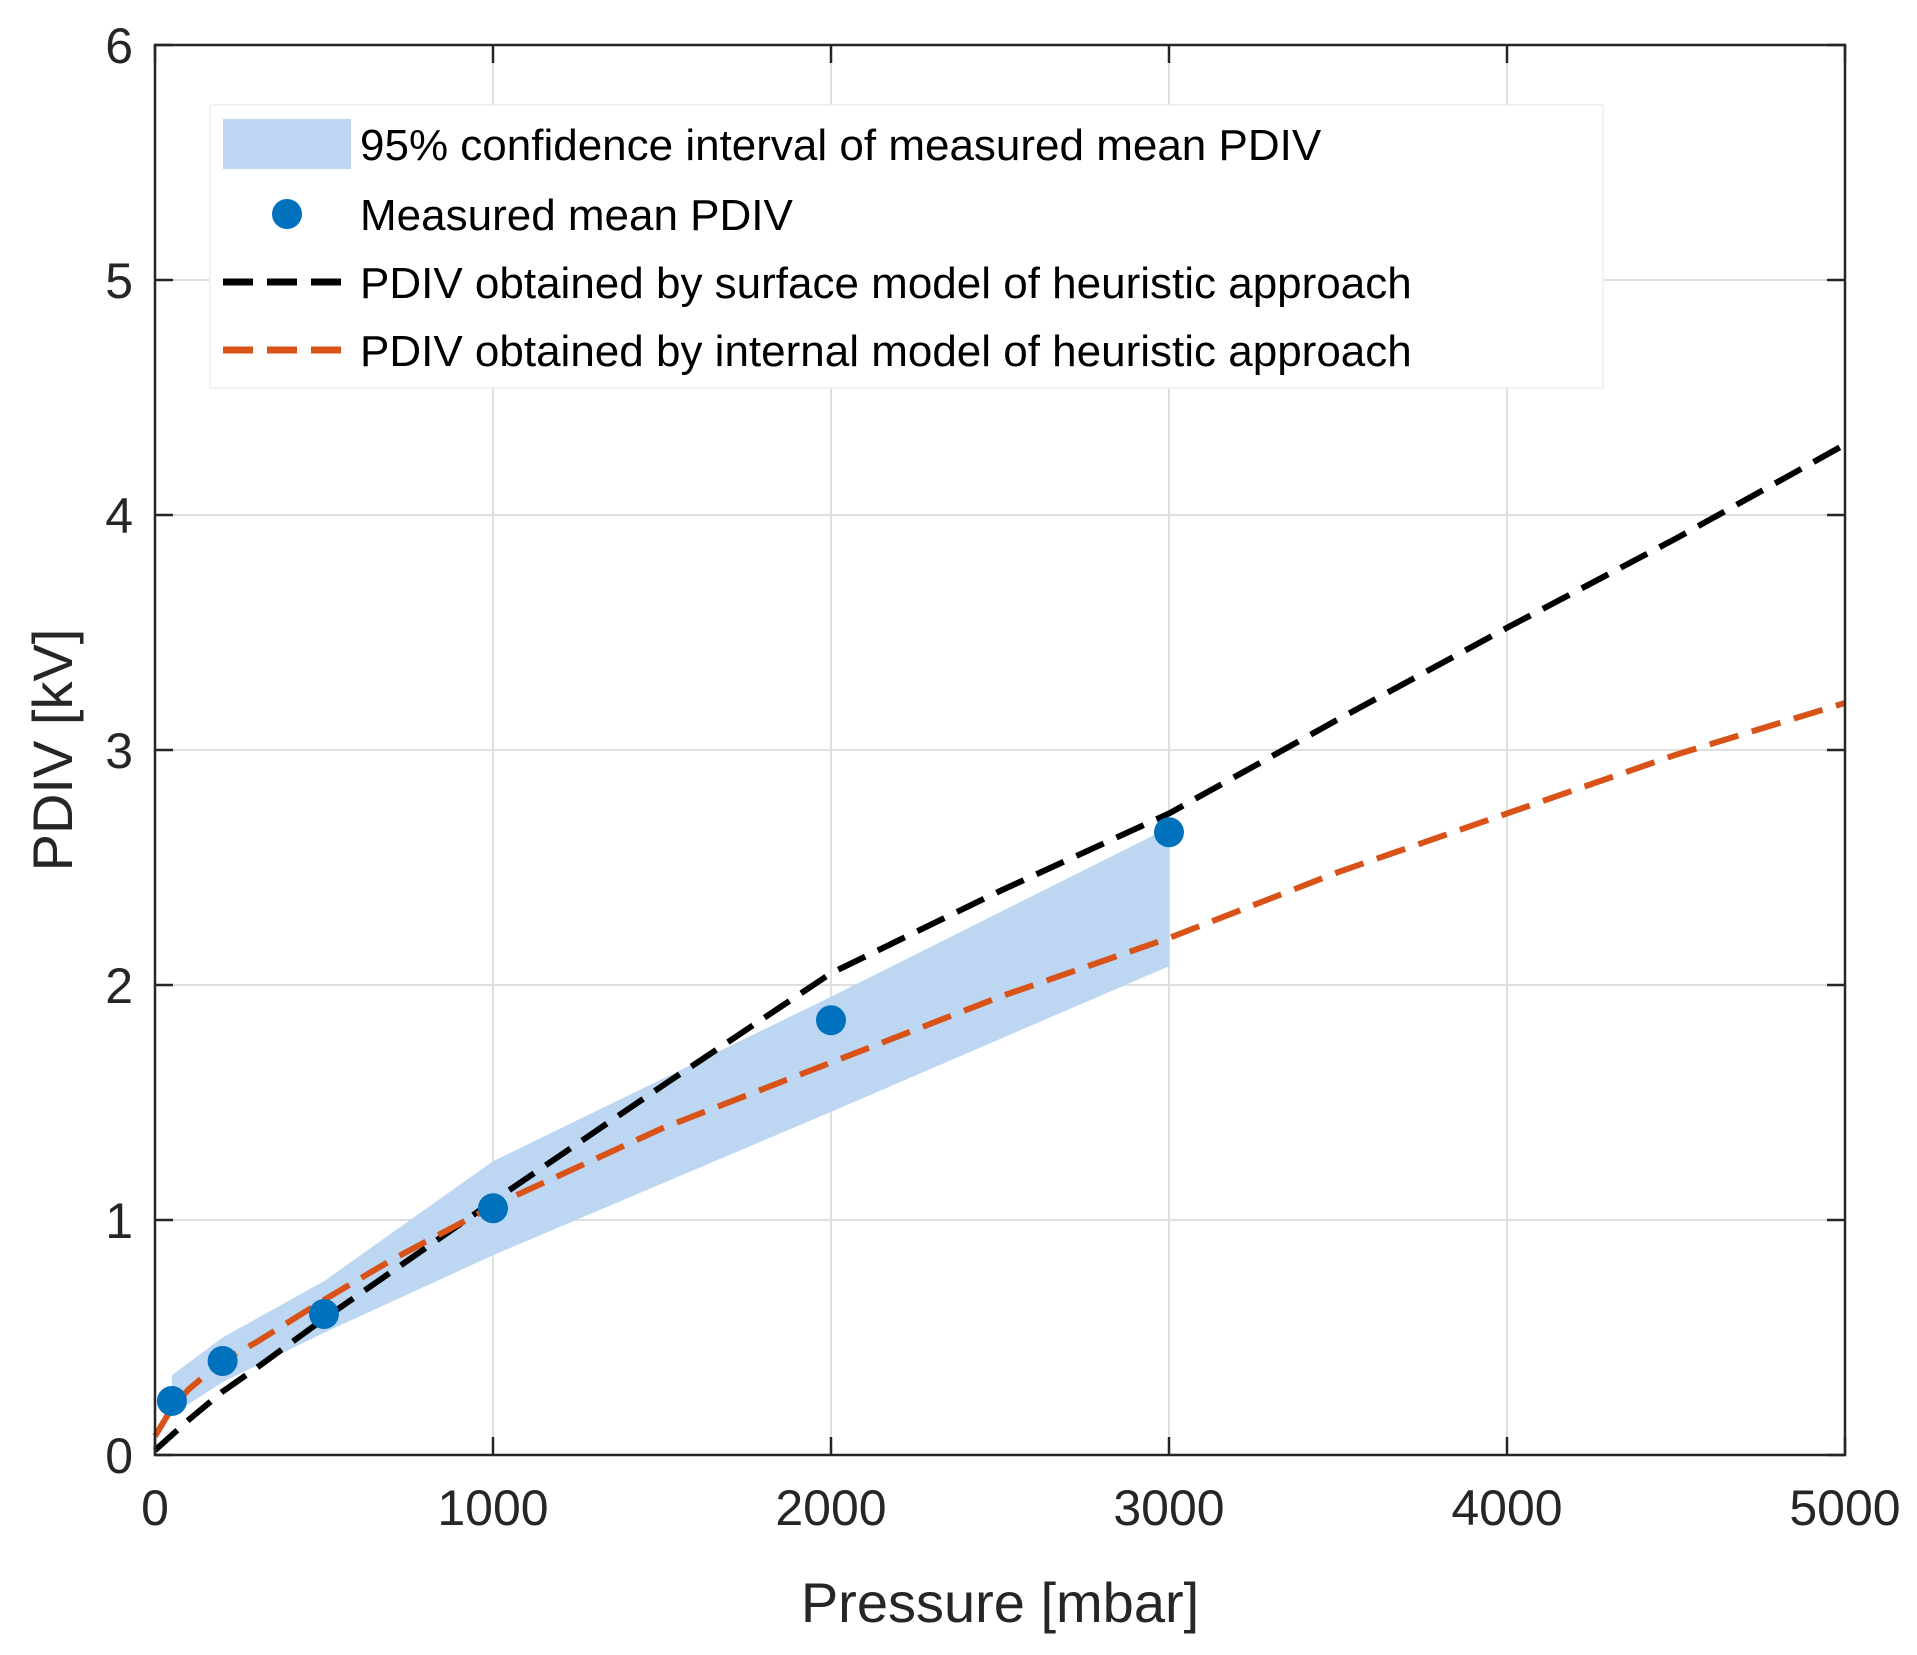  I want to click on x-tick-labels: 0 1000 2000 3000 4000 5000, so click(1021, 1508).